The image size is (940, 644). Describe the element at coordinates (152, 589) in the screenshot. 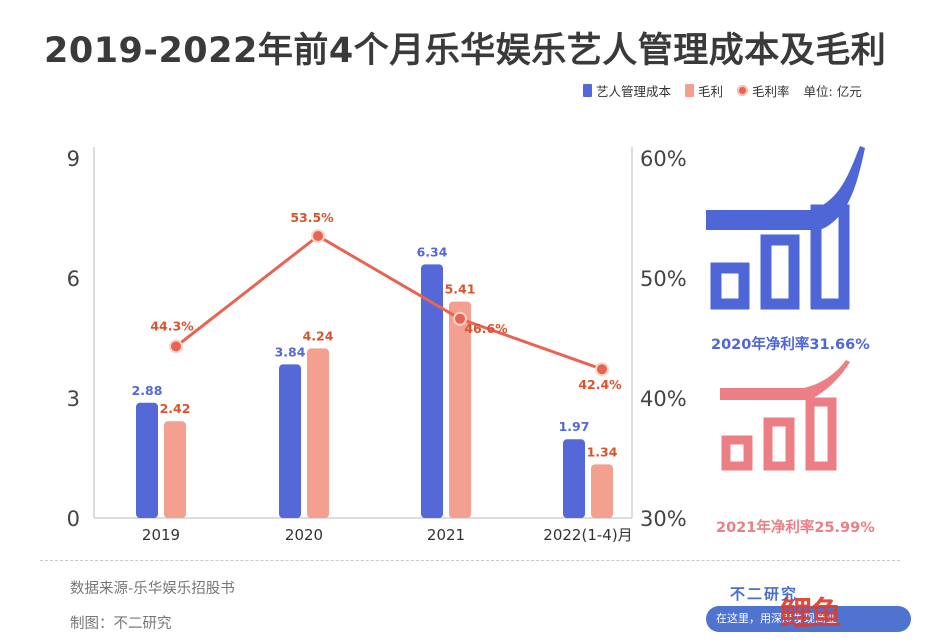

I see `source-note: 数据来源-乐华娱乐招股书` at that location.